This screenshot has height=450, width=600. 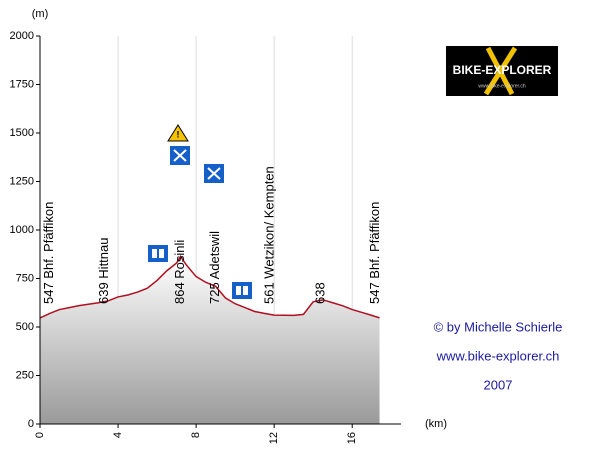 What do you see at coordinates (274, 438) in the screenshot?
I see `x-tick-label: 12` at bounding box center [274, 438].